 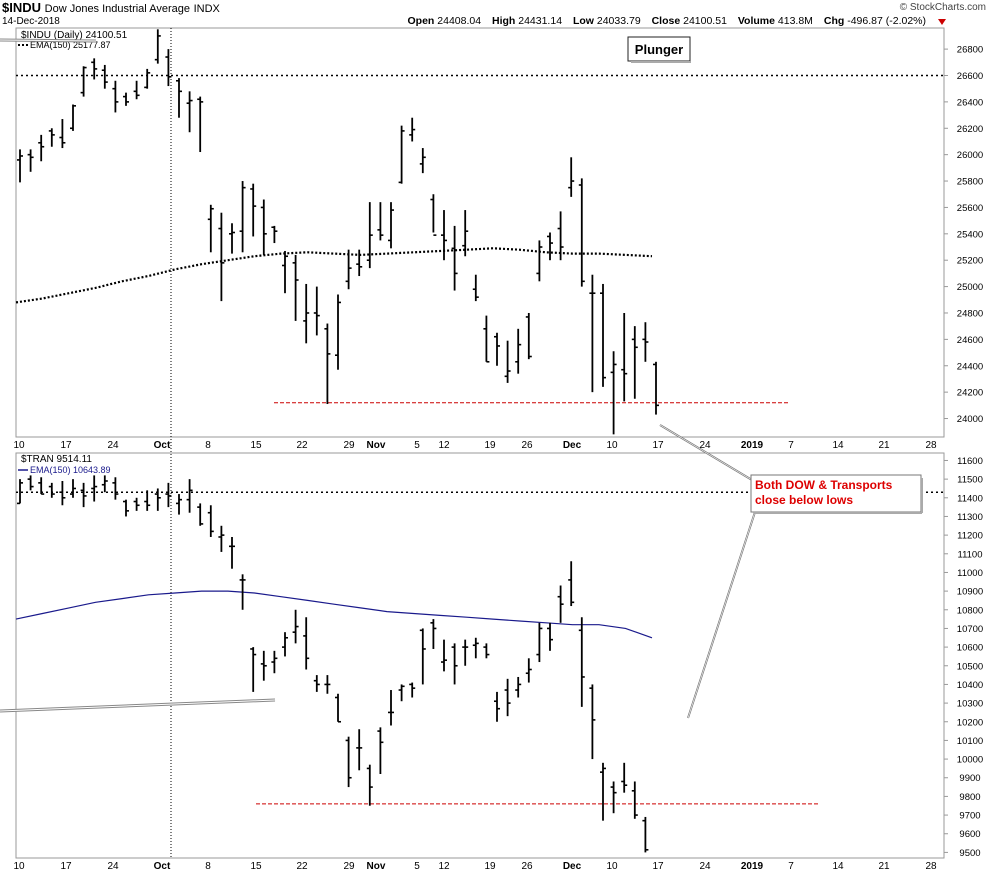 What do you see at coordinates (970, 704) in the screenshot?
I see `y-tick-label: 10300` at bounding box center [970, 704].